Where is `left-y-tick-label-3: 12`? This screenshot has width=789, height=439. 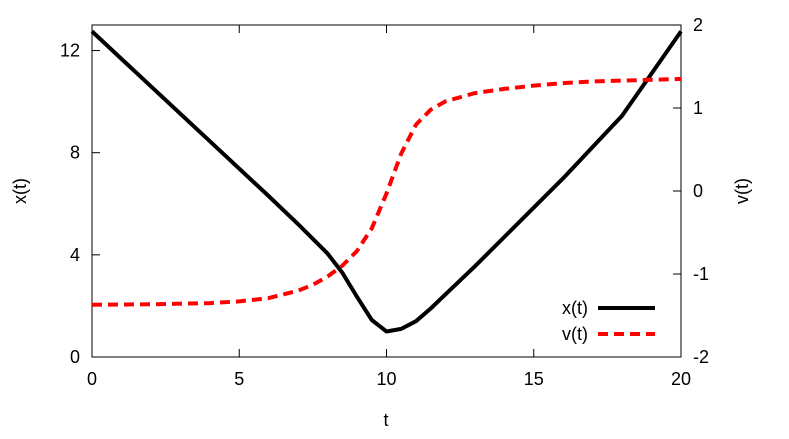 left-y-tick-label-3: 12 is located at coordinates (70, 51).